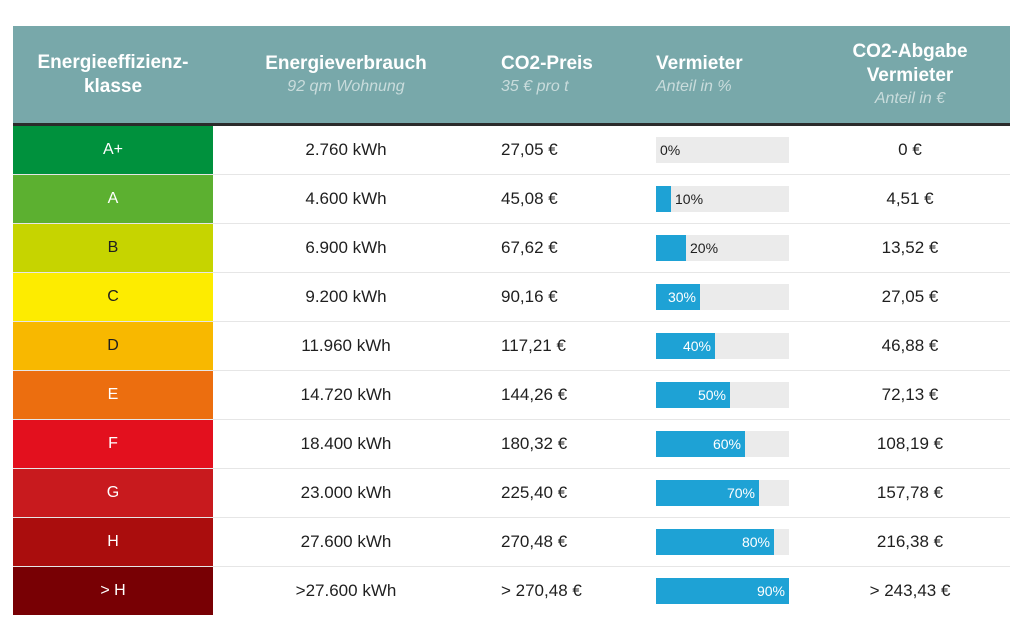 Image resolution: width=1024 pixels, height=626 pixels. Describe the element at coordinates (910, 492) in the screenshot. I see `landlord-levy-cell: 157,78 €` at that location.